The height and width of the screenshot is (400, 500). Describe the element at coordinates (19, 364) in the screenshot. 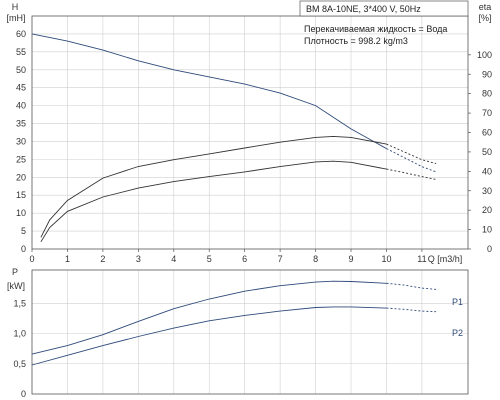

I see `p-tick-label: 0,5` at that location.